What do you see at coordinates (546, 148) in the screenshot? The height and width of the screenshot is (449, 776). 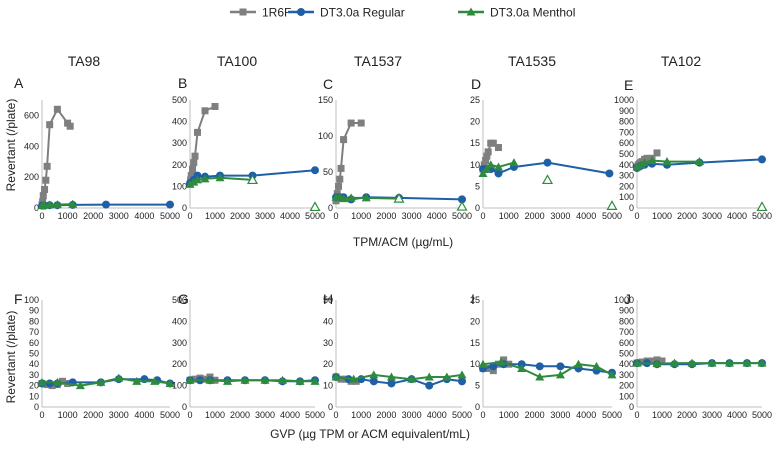 I see `panel-D: D 0 5 10 15 20 25 0 1000 2000 3000 4000 5000` at bounding box center [546, 148].